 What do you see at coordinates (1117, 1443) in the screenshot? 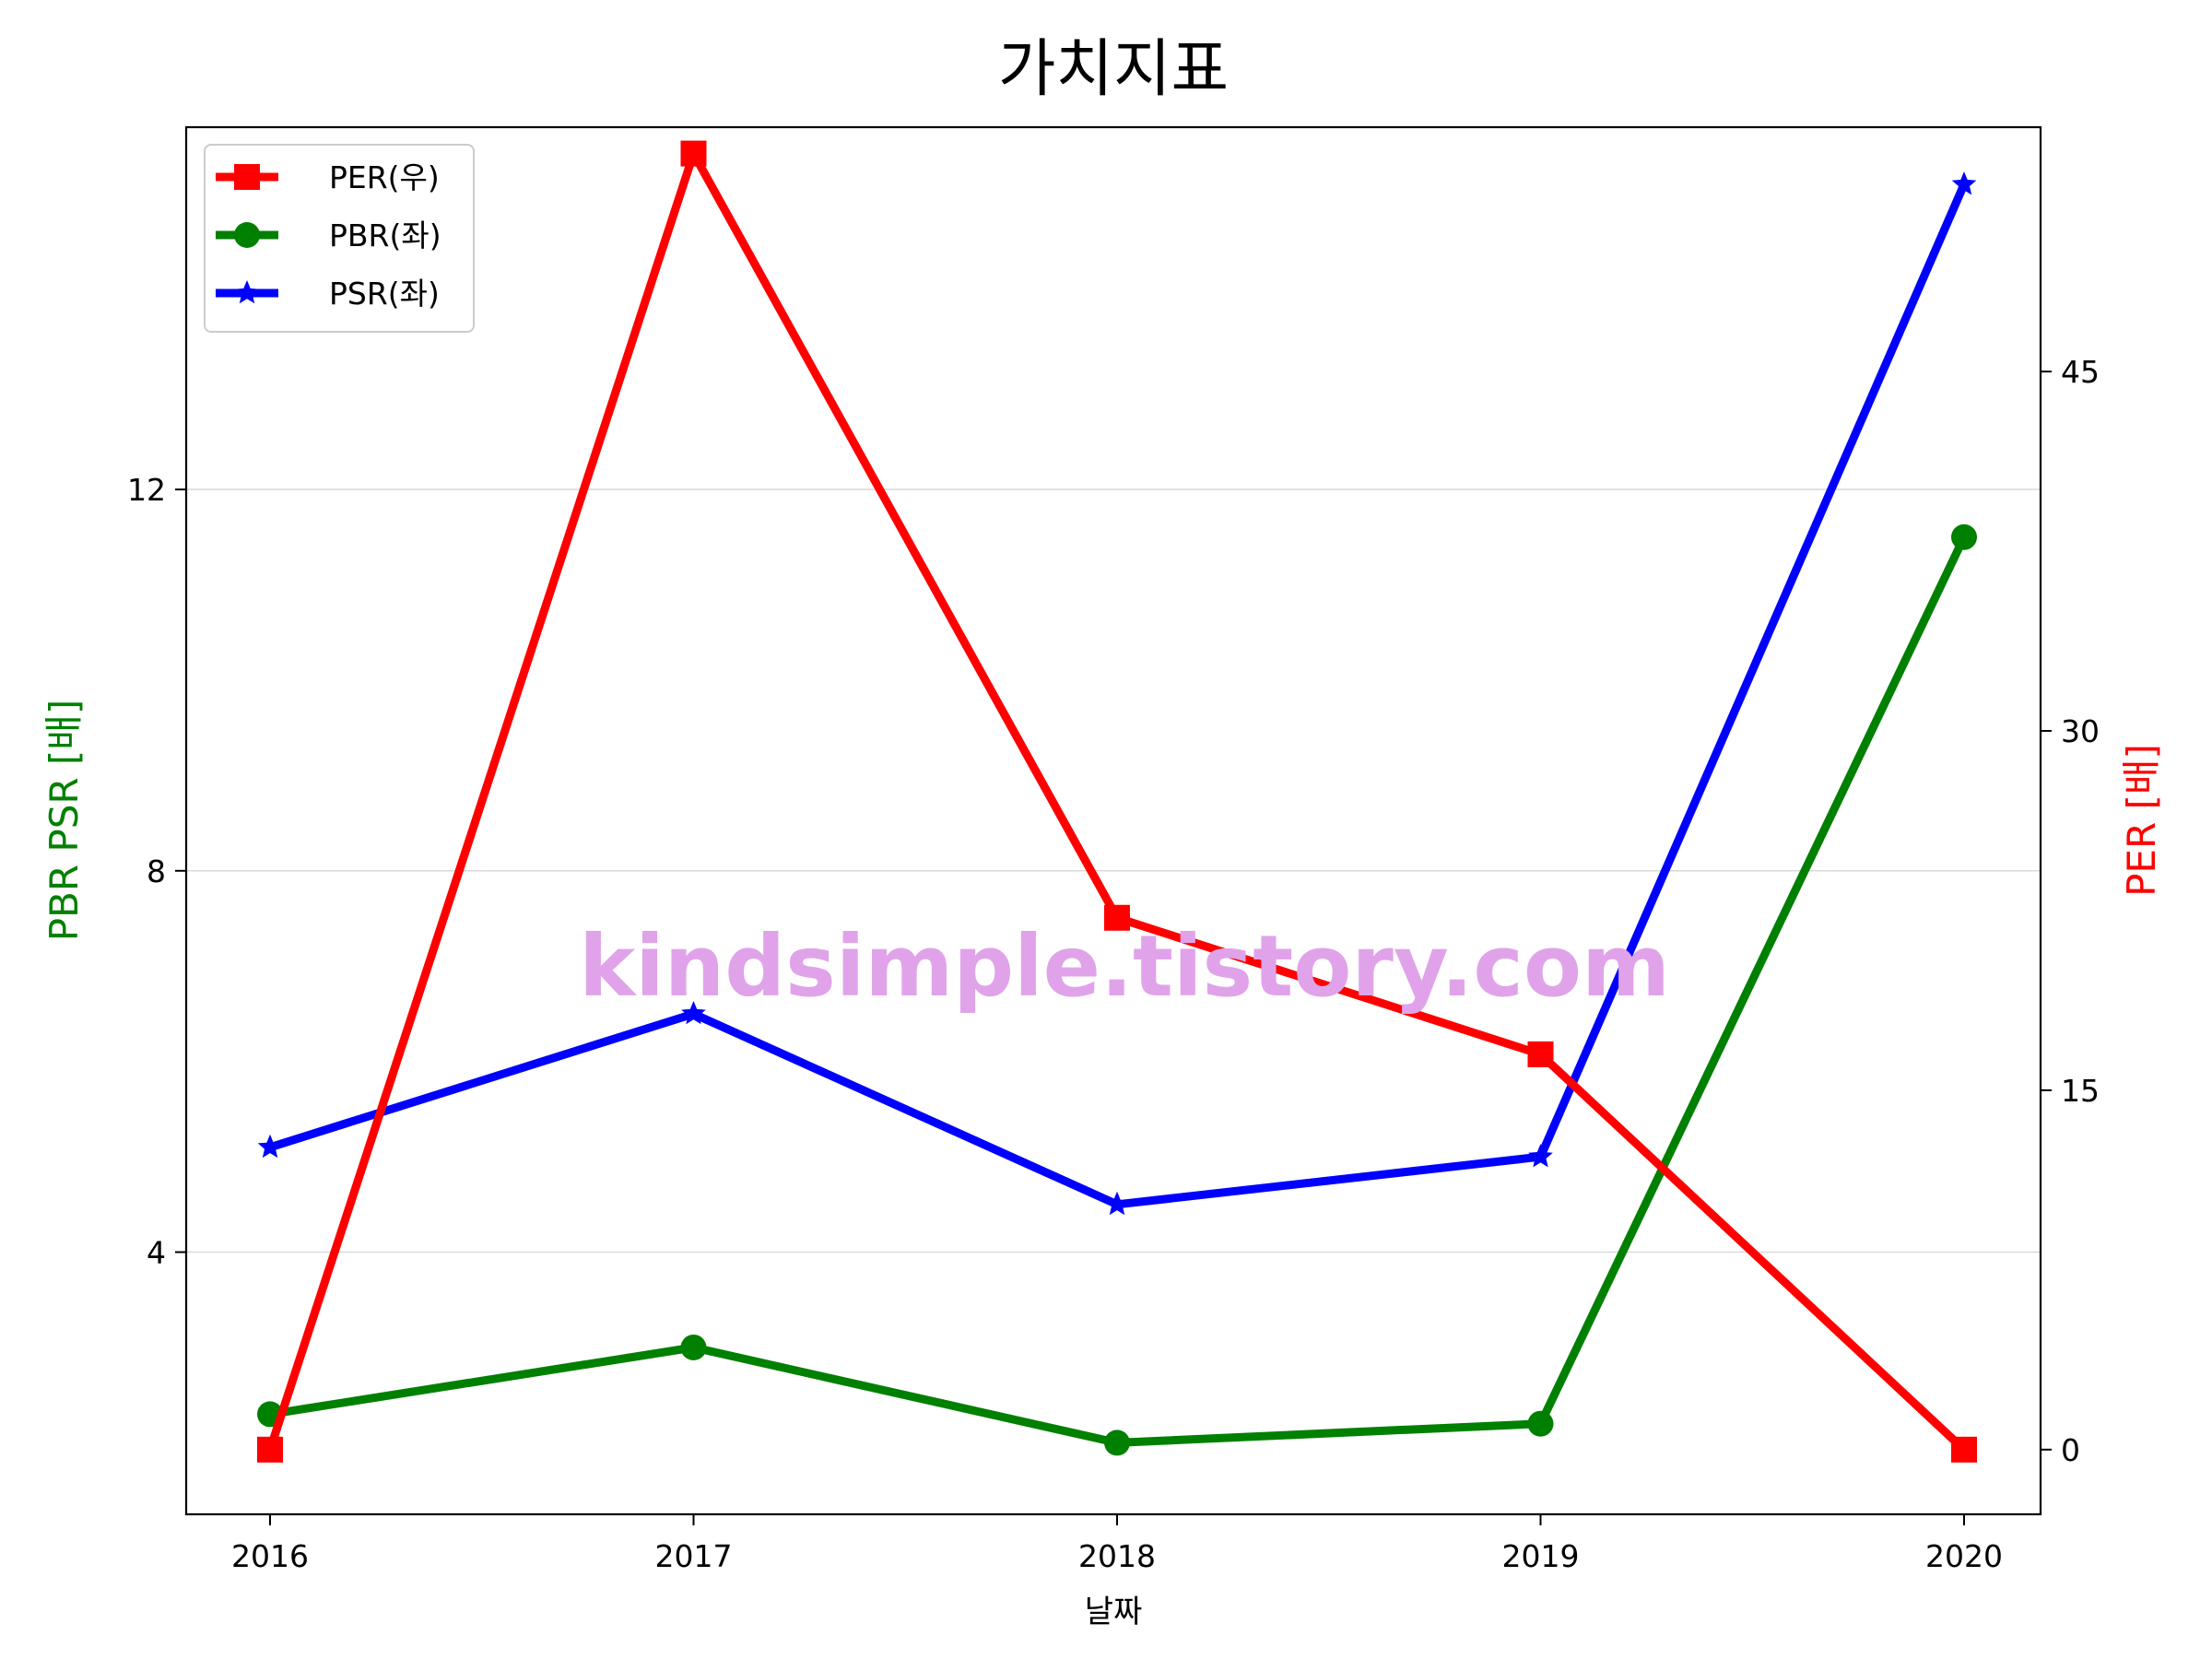
I see `point-pbr-2018` at bounding box center [1117, 1443].